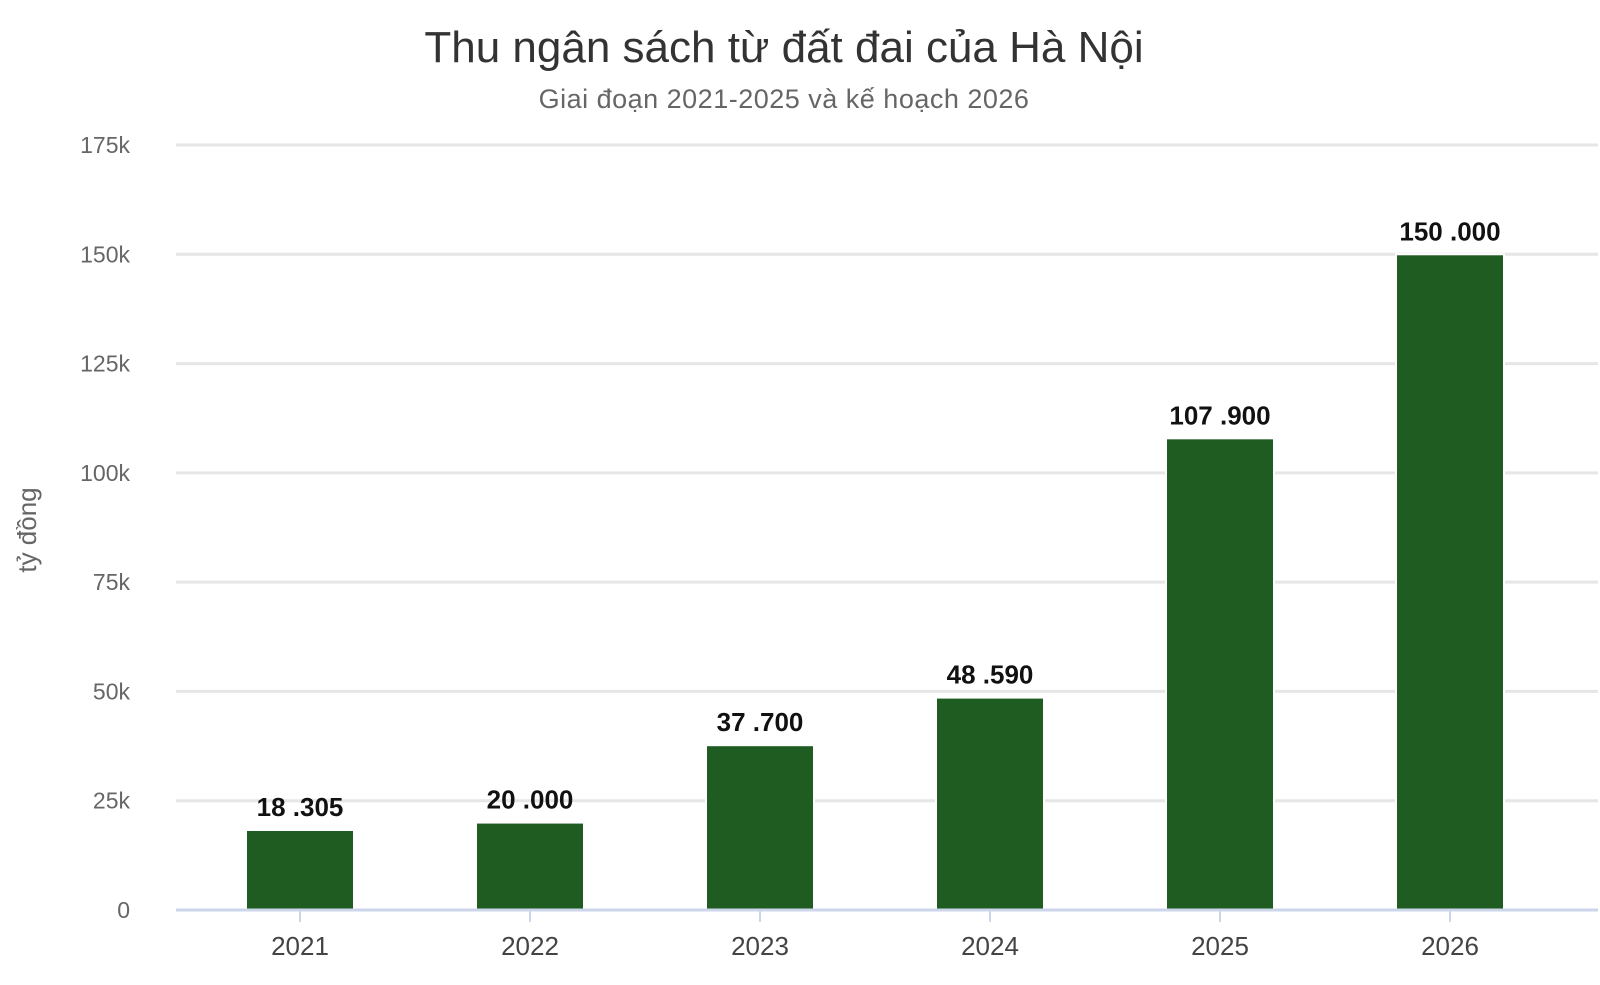  I want to click on chart-title: Thu ngân sách từ đất đai của Hà Nội, so click(783, 47).